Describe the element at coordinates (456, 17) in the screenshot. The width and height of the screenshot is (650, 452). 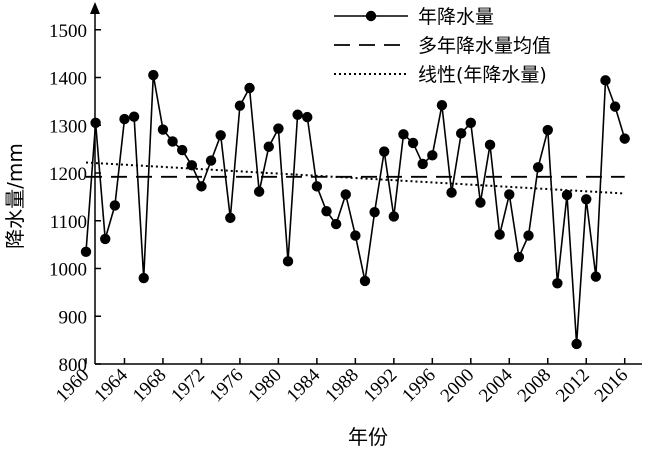
I see `legend-label-0: 年降水量` at that location.